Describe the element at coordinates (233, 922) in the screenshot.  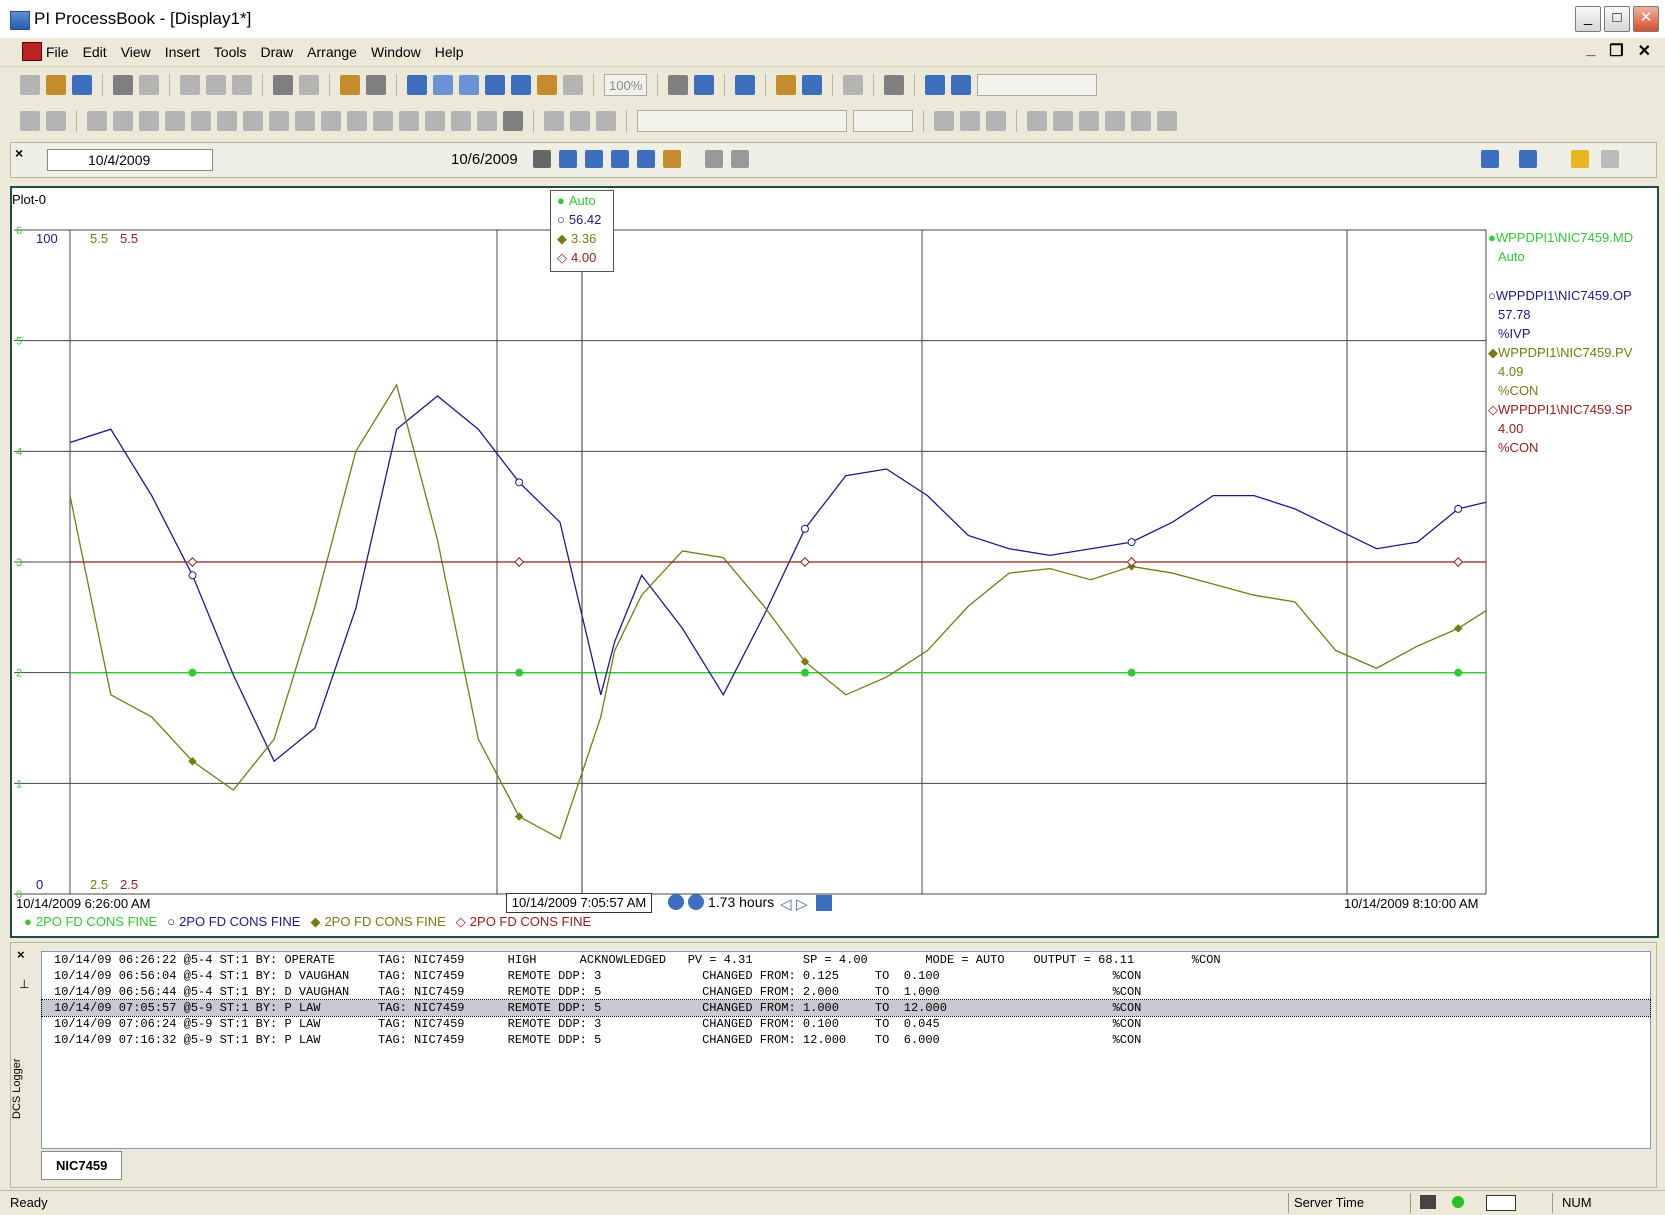
I see `bottom-legend-entry: ○ 2PO FD CONS FINE` at that location.